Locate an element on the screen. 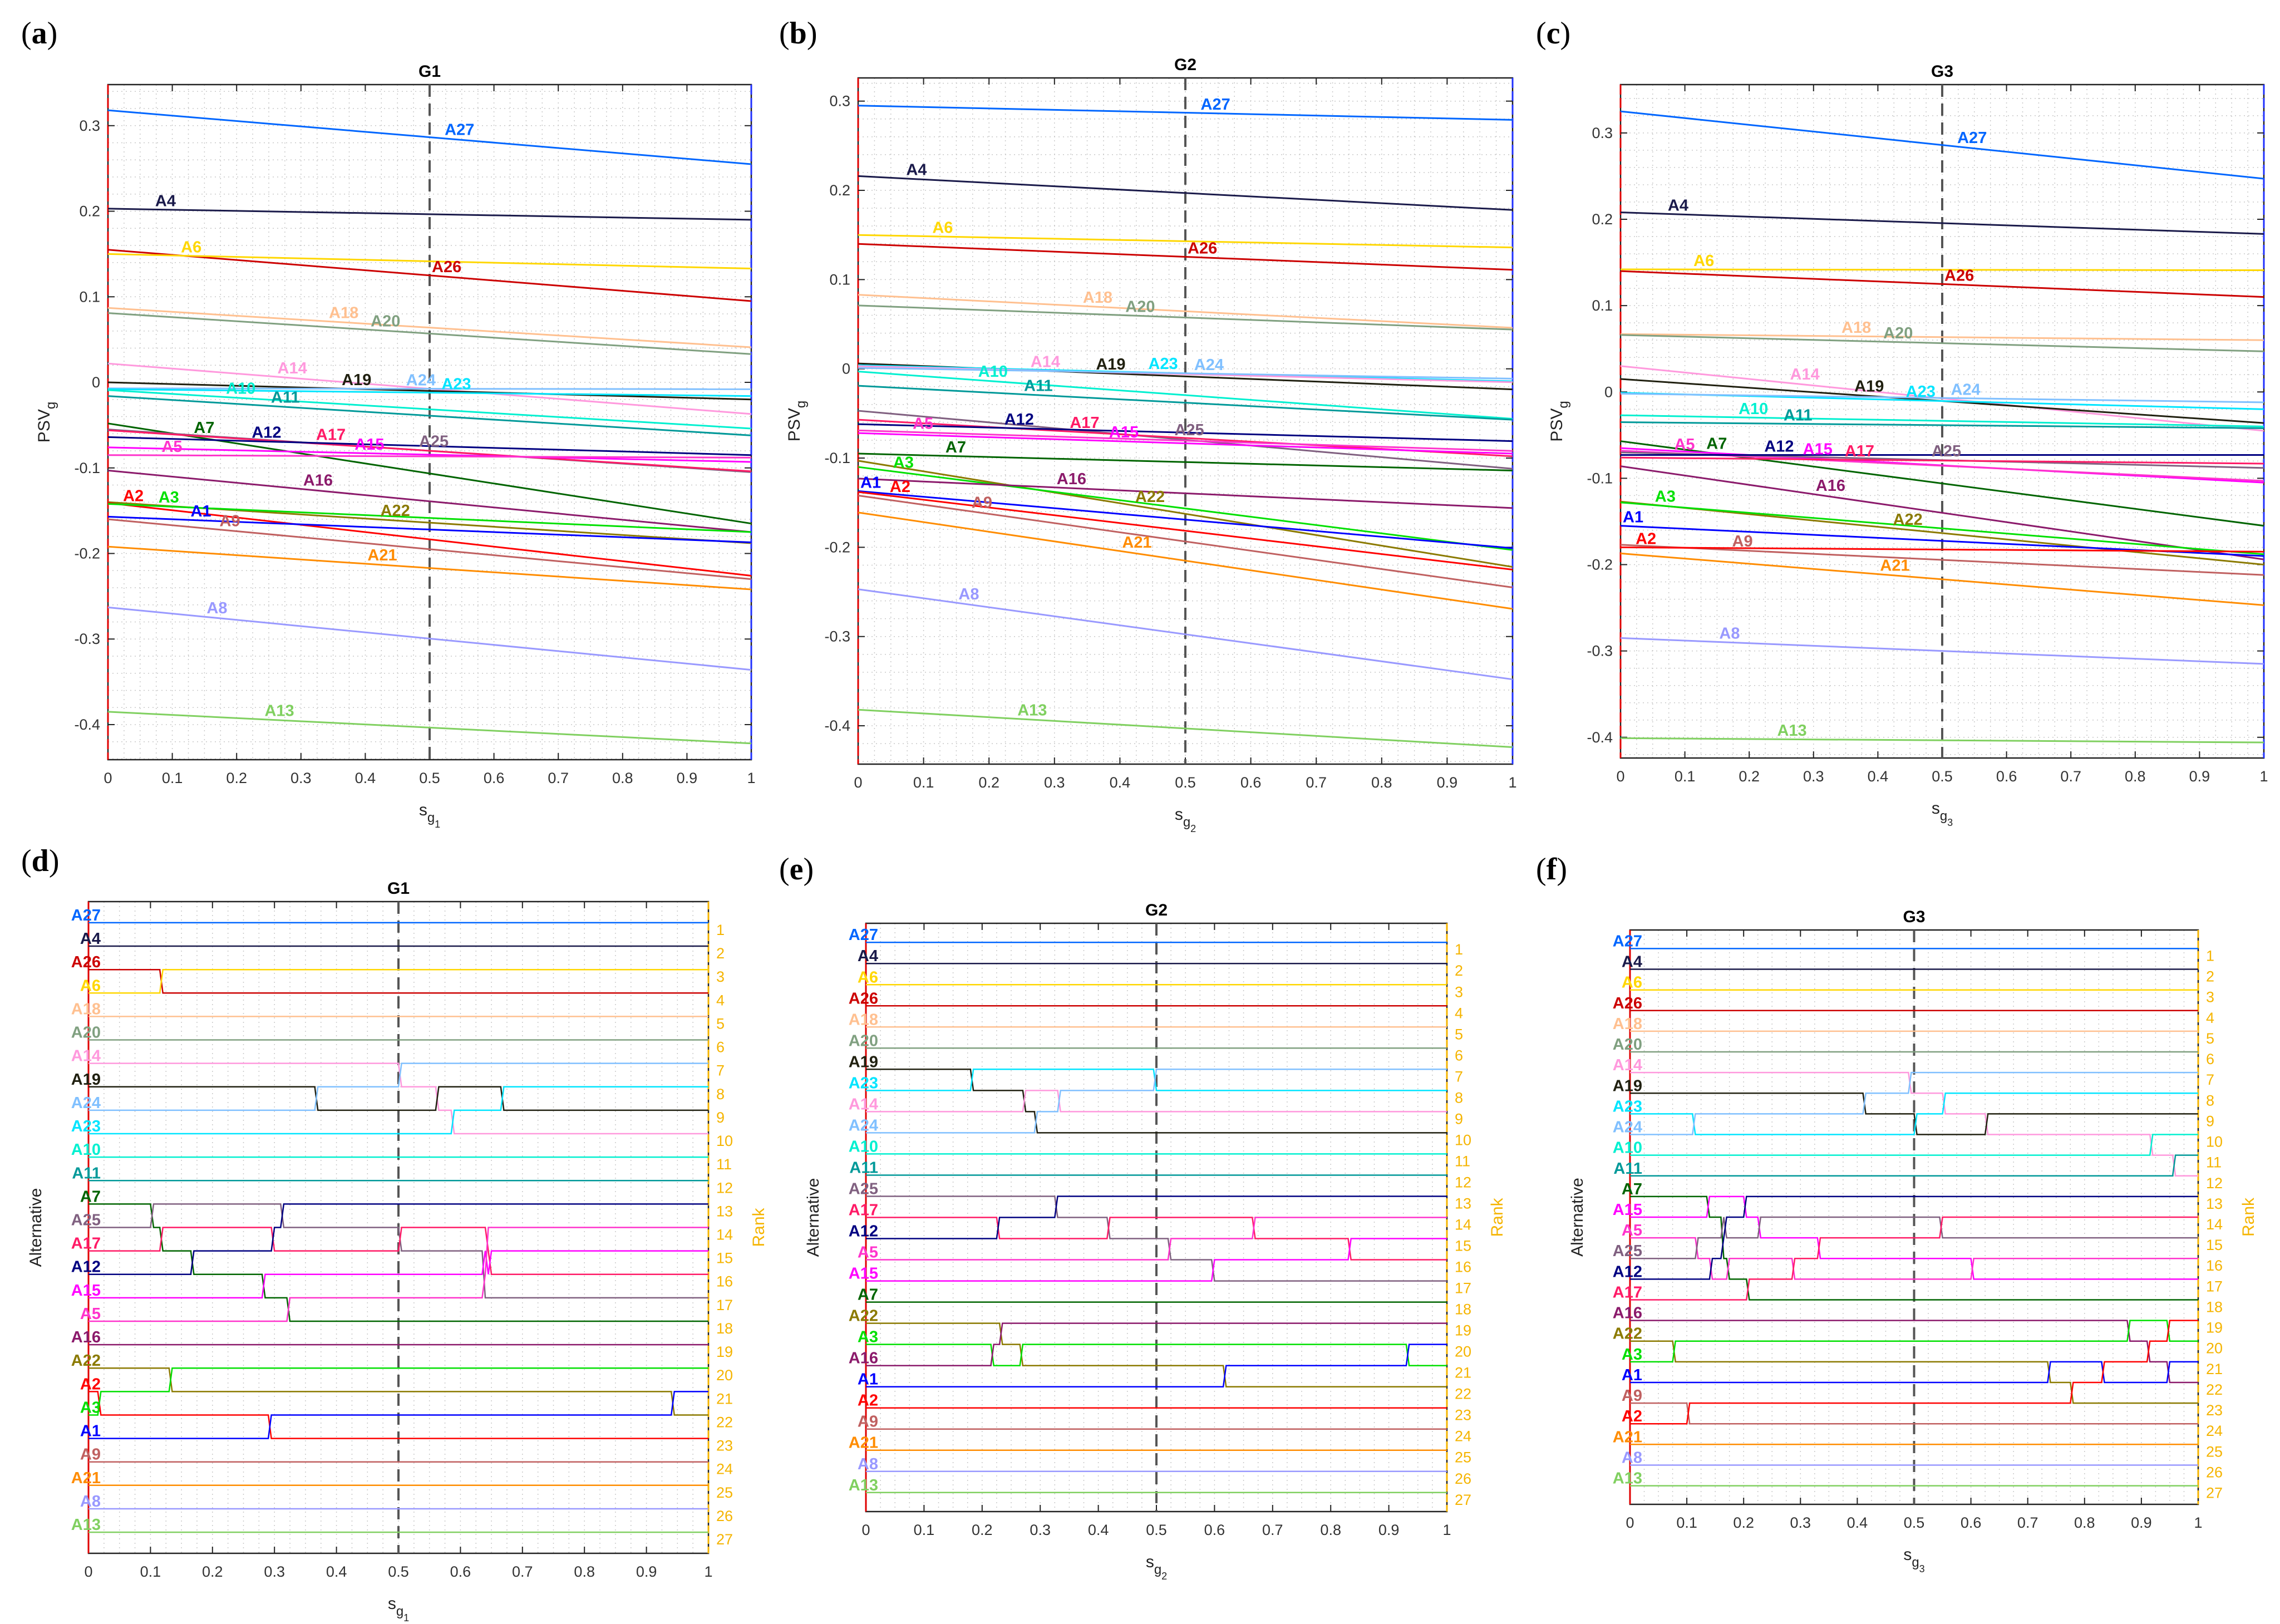  rank-line-a12 is located at coordinates (398, 1239).